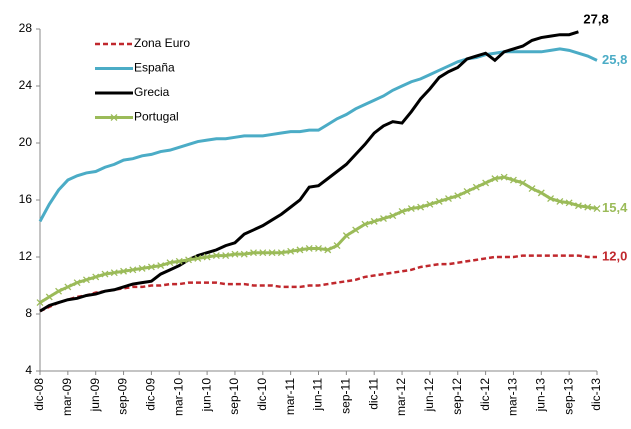 This screenshot has height=429, width=631. What do you see at coordinates (513, 397) in the screenshot?
I see `x-tick-label: mar-13` at bounding box center [513, 397].